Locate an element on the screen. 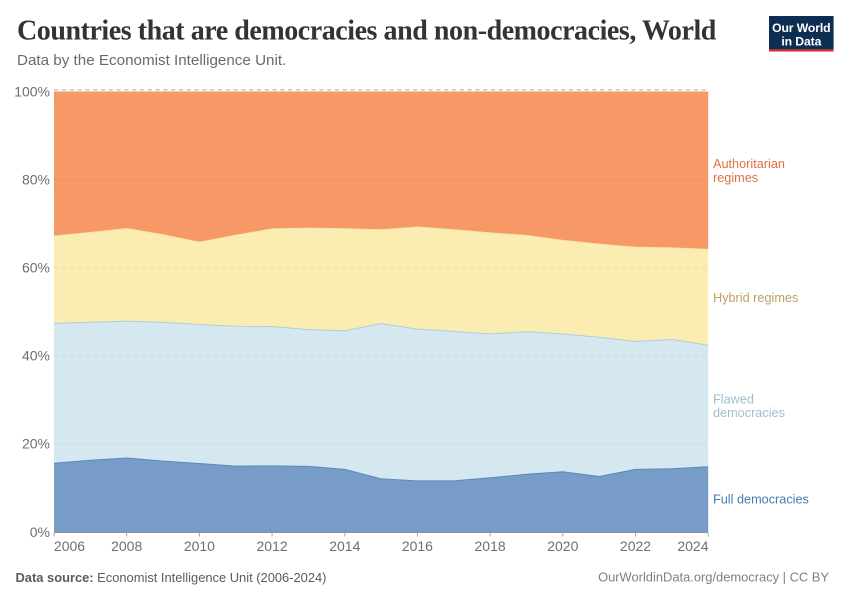 The image size is (850, 600). svg-text: 40% is located at coordinates (36, 356).